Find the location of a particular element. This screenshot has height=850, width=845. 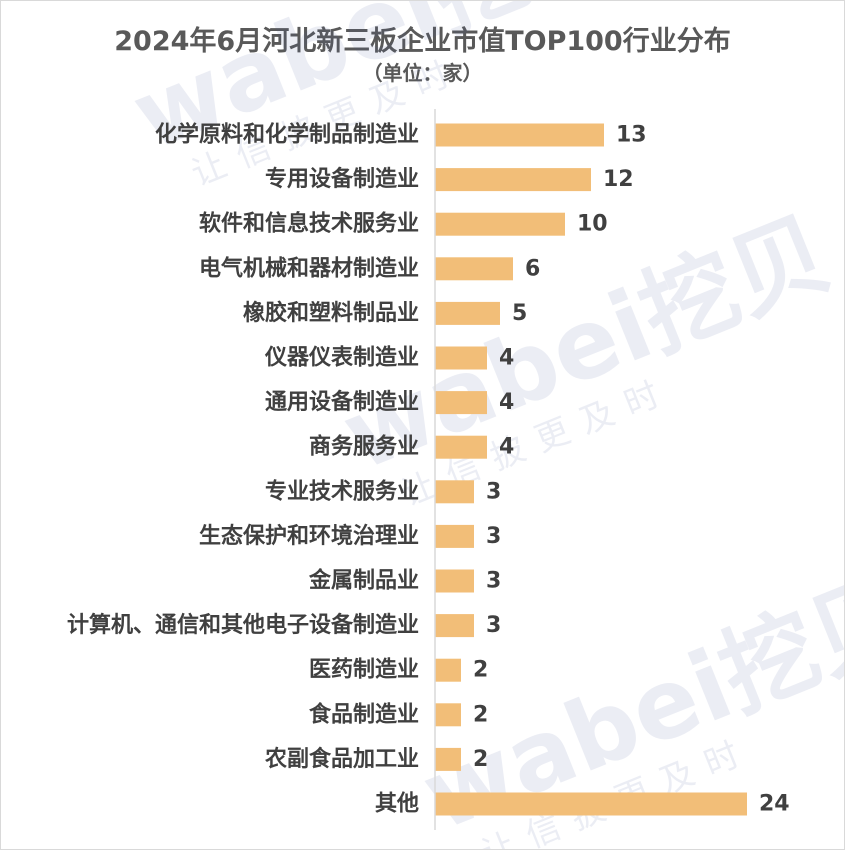

value-label: 6 is located at coordinates (532, 268).